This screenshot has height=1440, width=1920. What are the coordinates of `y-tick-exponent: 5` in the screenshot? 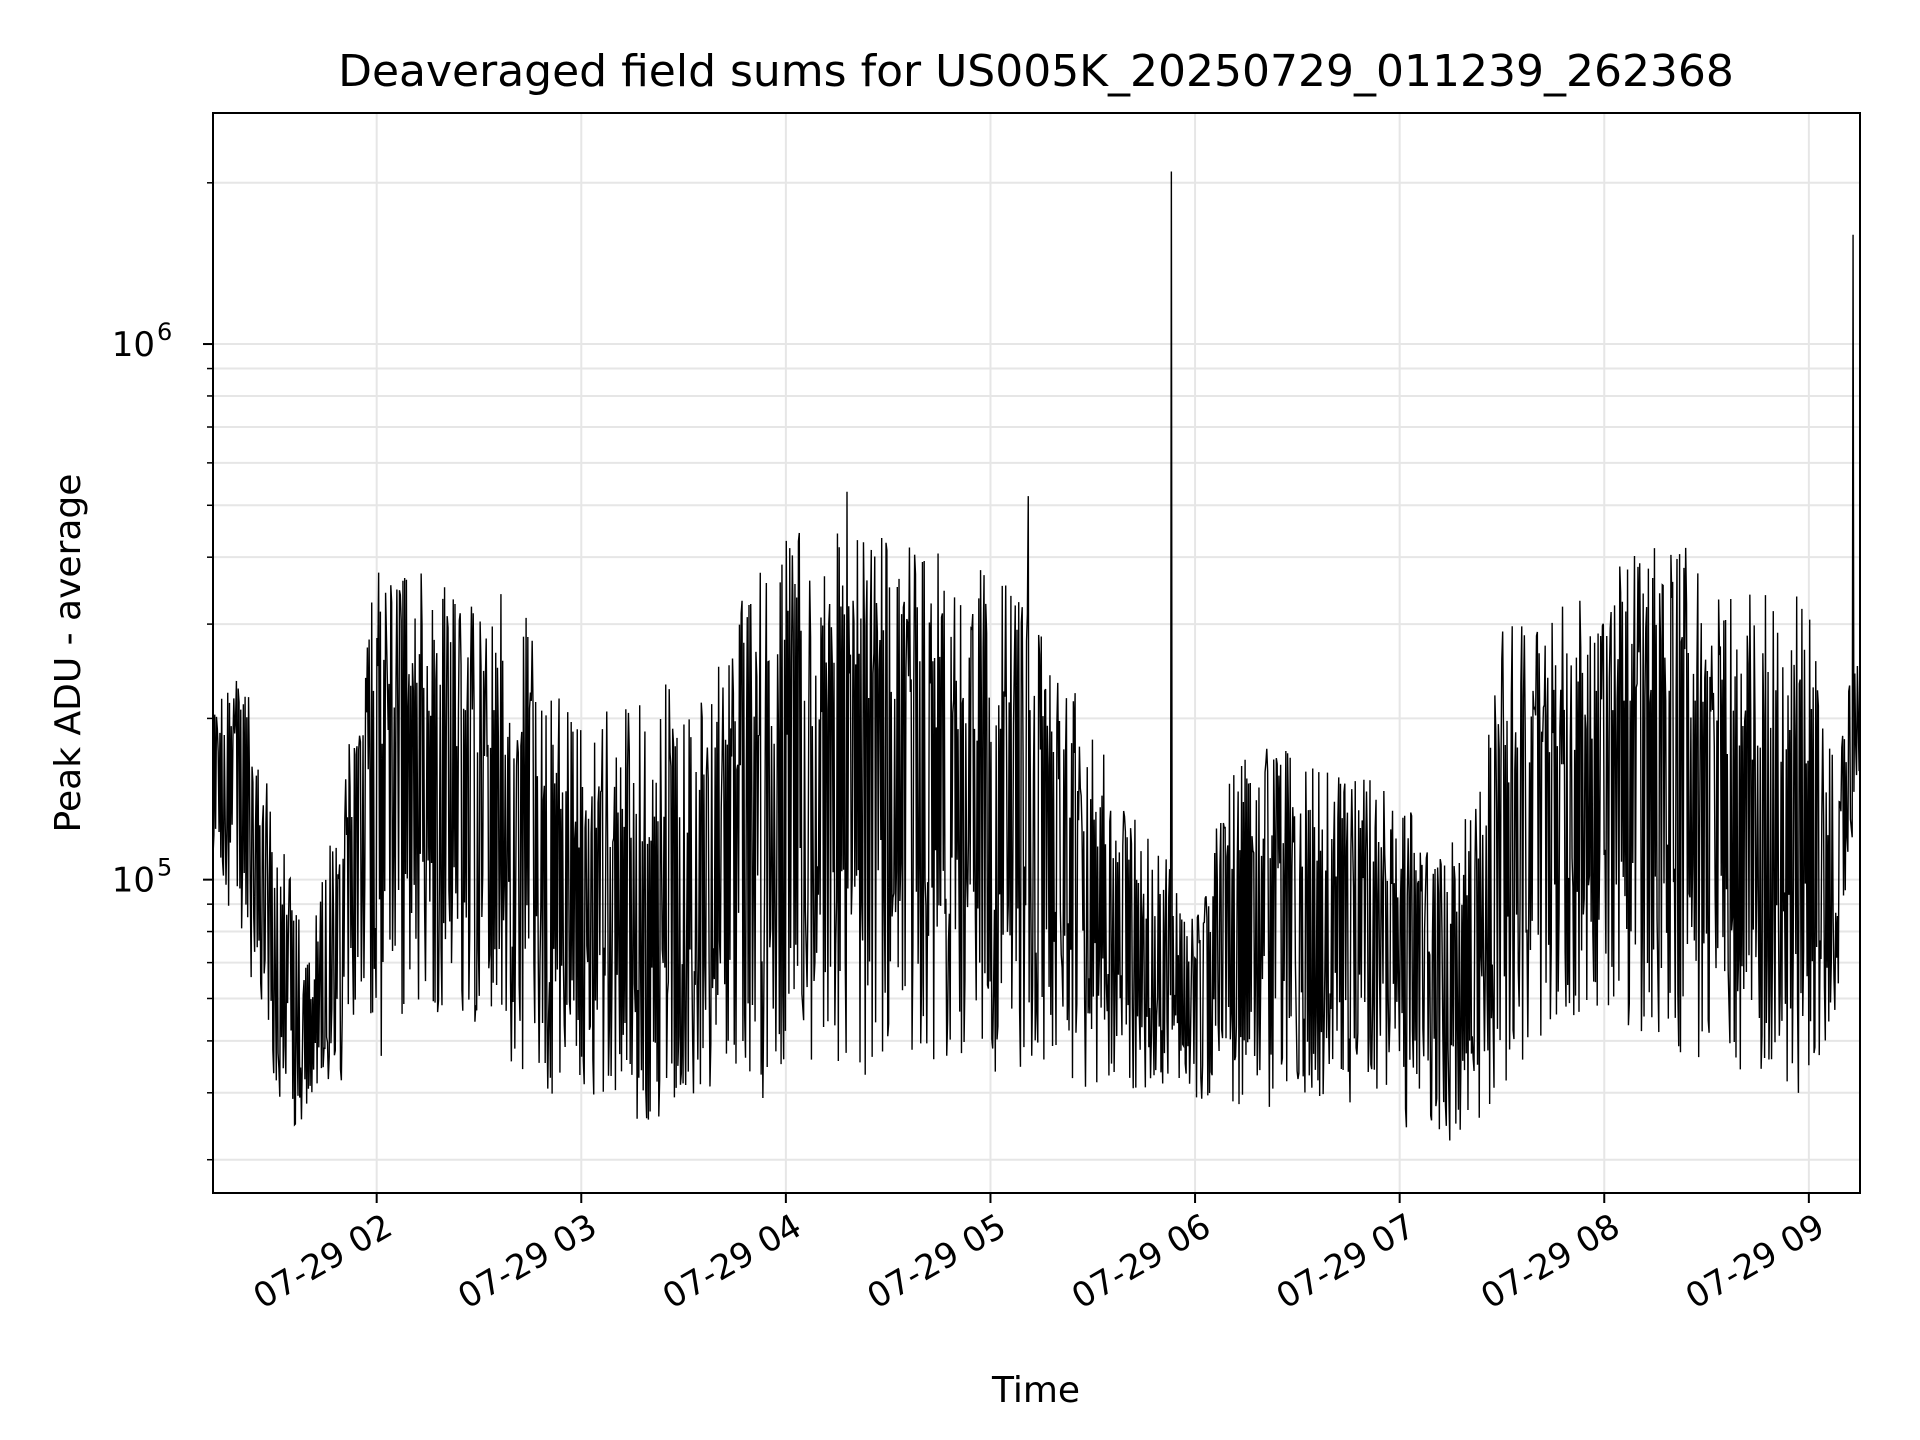 It's located at (164, 868).